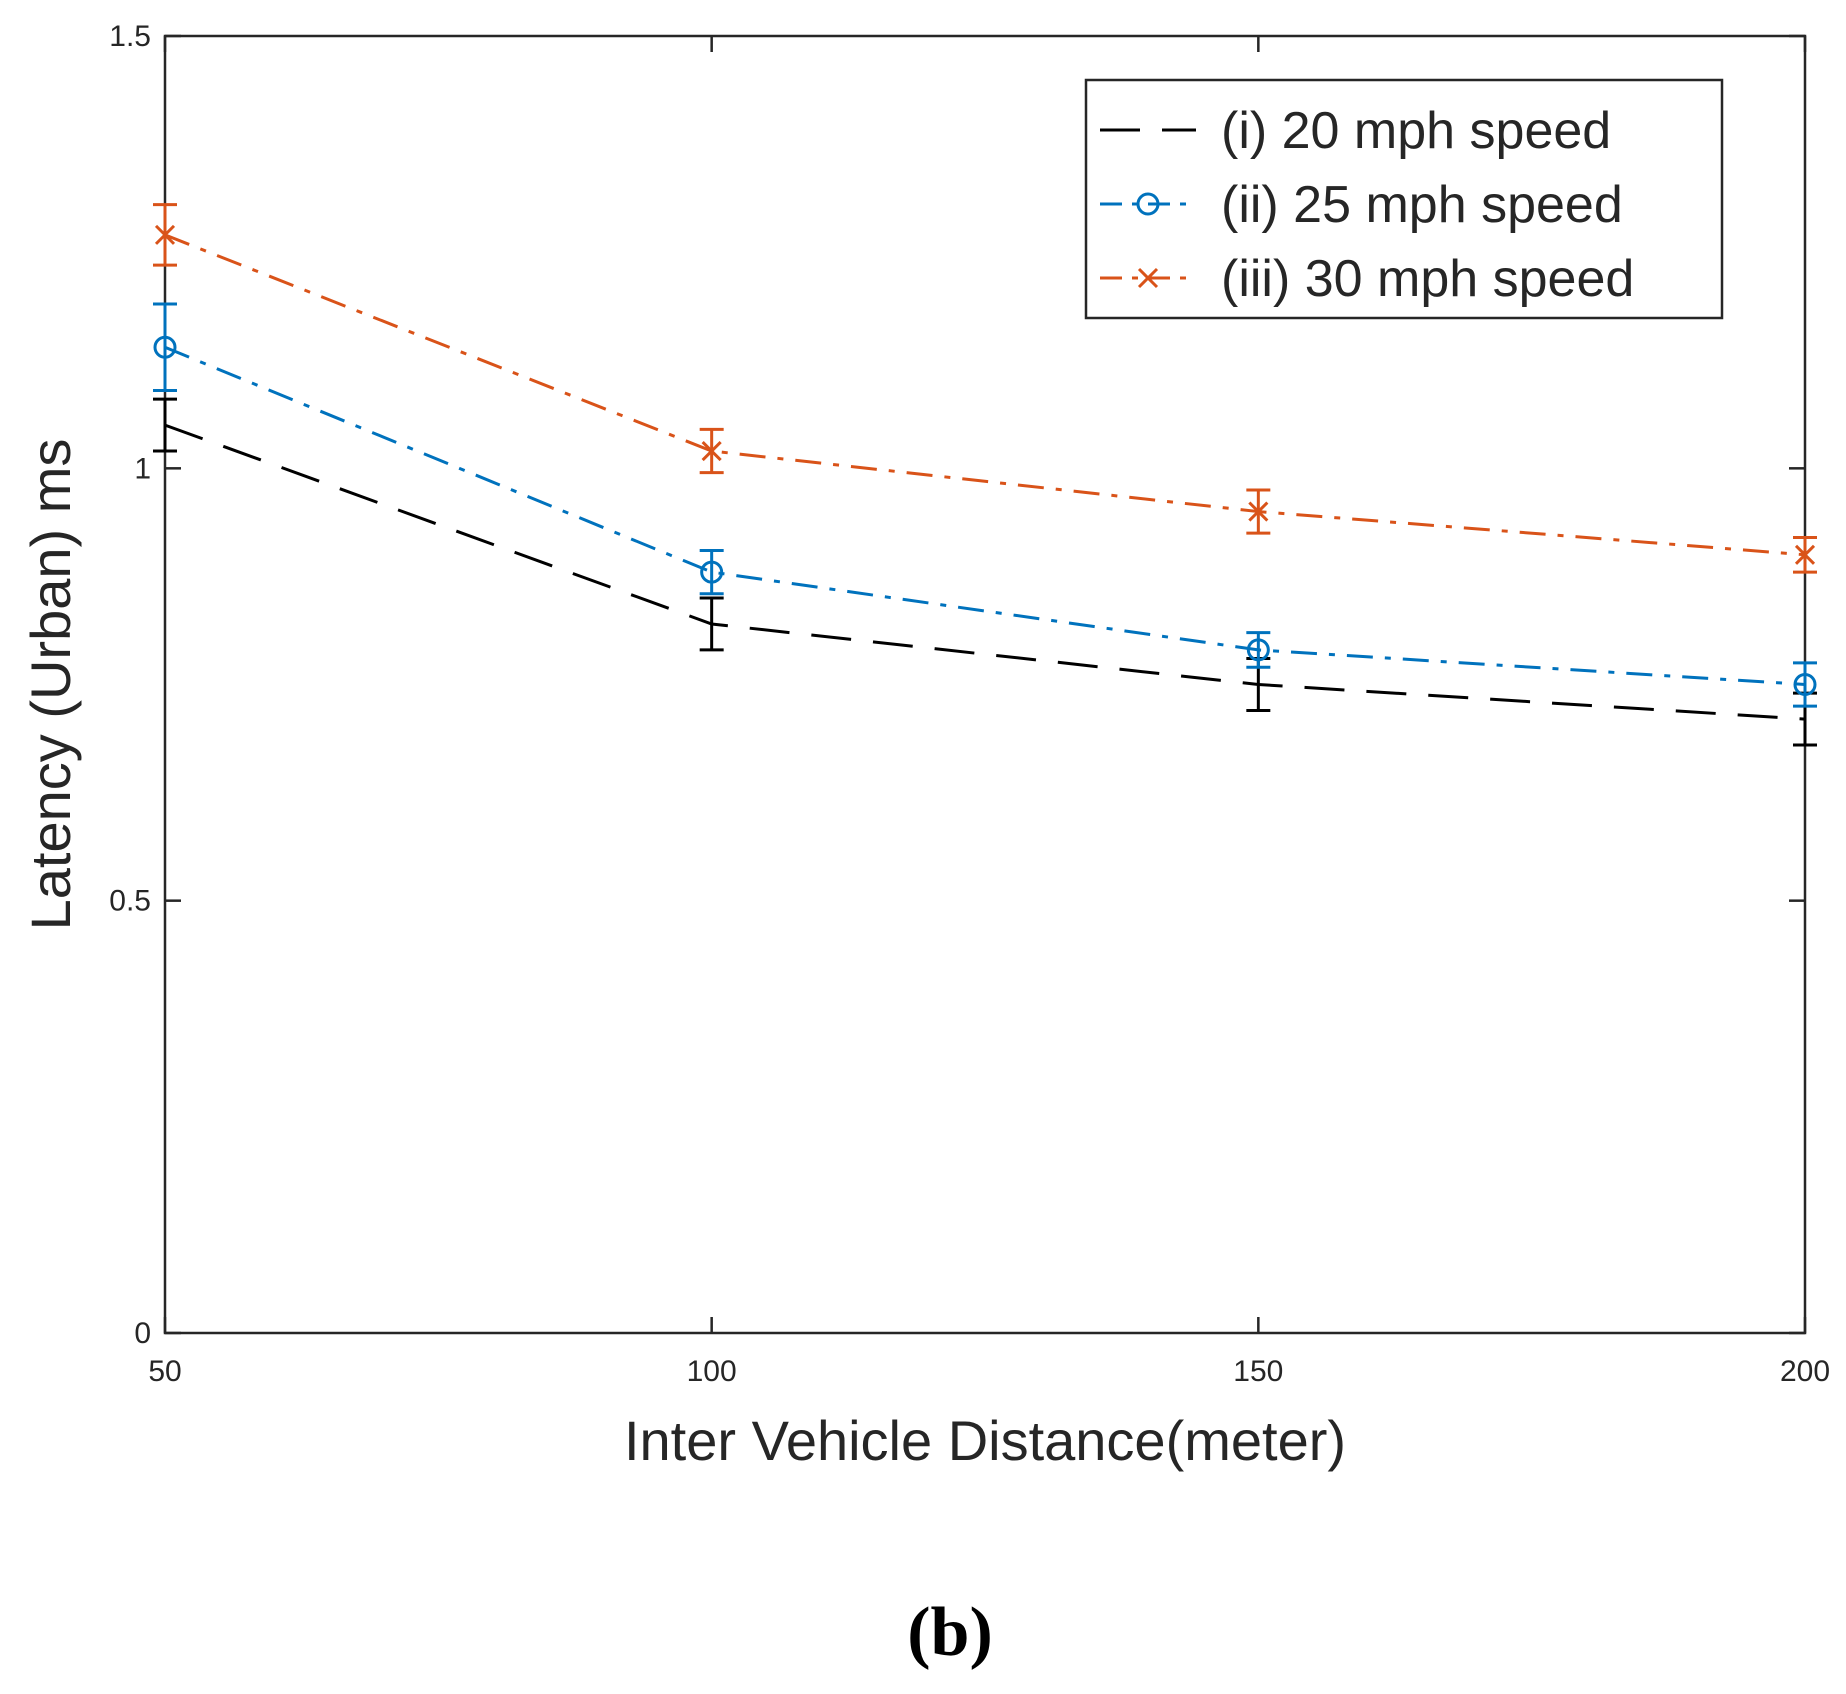 This screenshot has width=1846, height=1694. I want to click on x-axis-label: Inter Vehicle Distance(meter), so click(985, 1440).